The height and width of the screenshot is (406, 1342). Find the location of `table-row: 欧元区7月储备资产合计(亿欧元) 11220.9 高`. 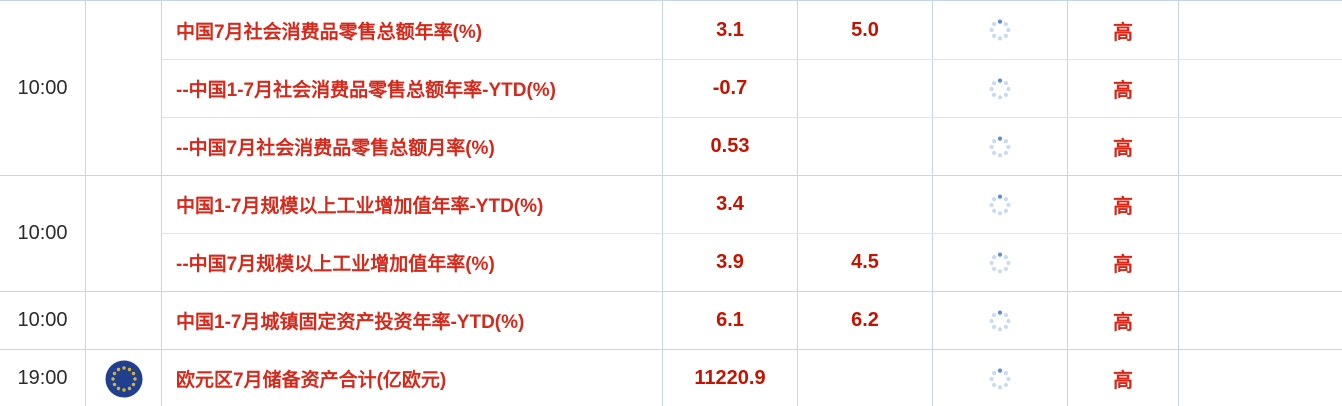

table-row: 欧元区7月储备资产合计(亿欧元) 11220.9 高 is located at coordinates (752, 378).